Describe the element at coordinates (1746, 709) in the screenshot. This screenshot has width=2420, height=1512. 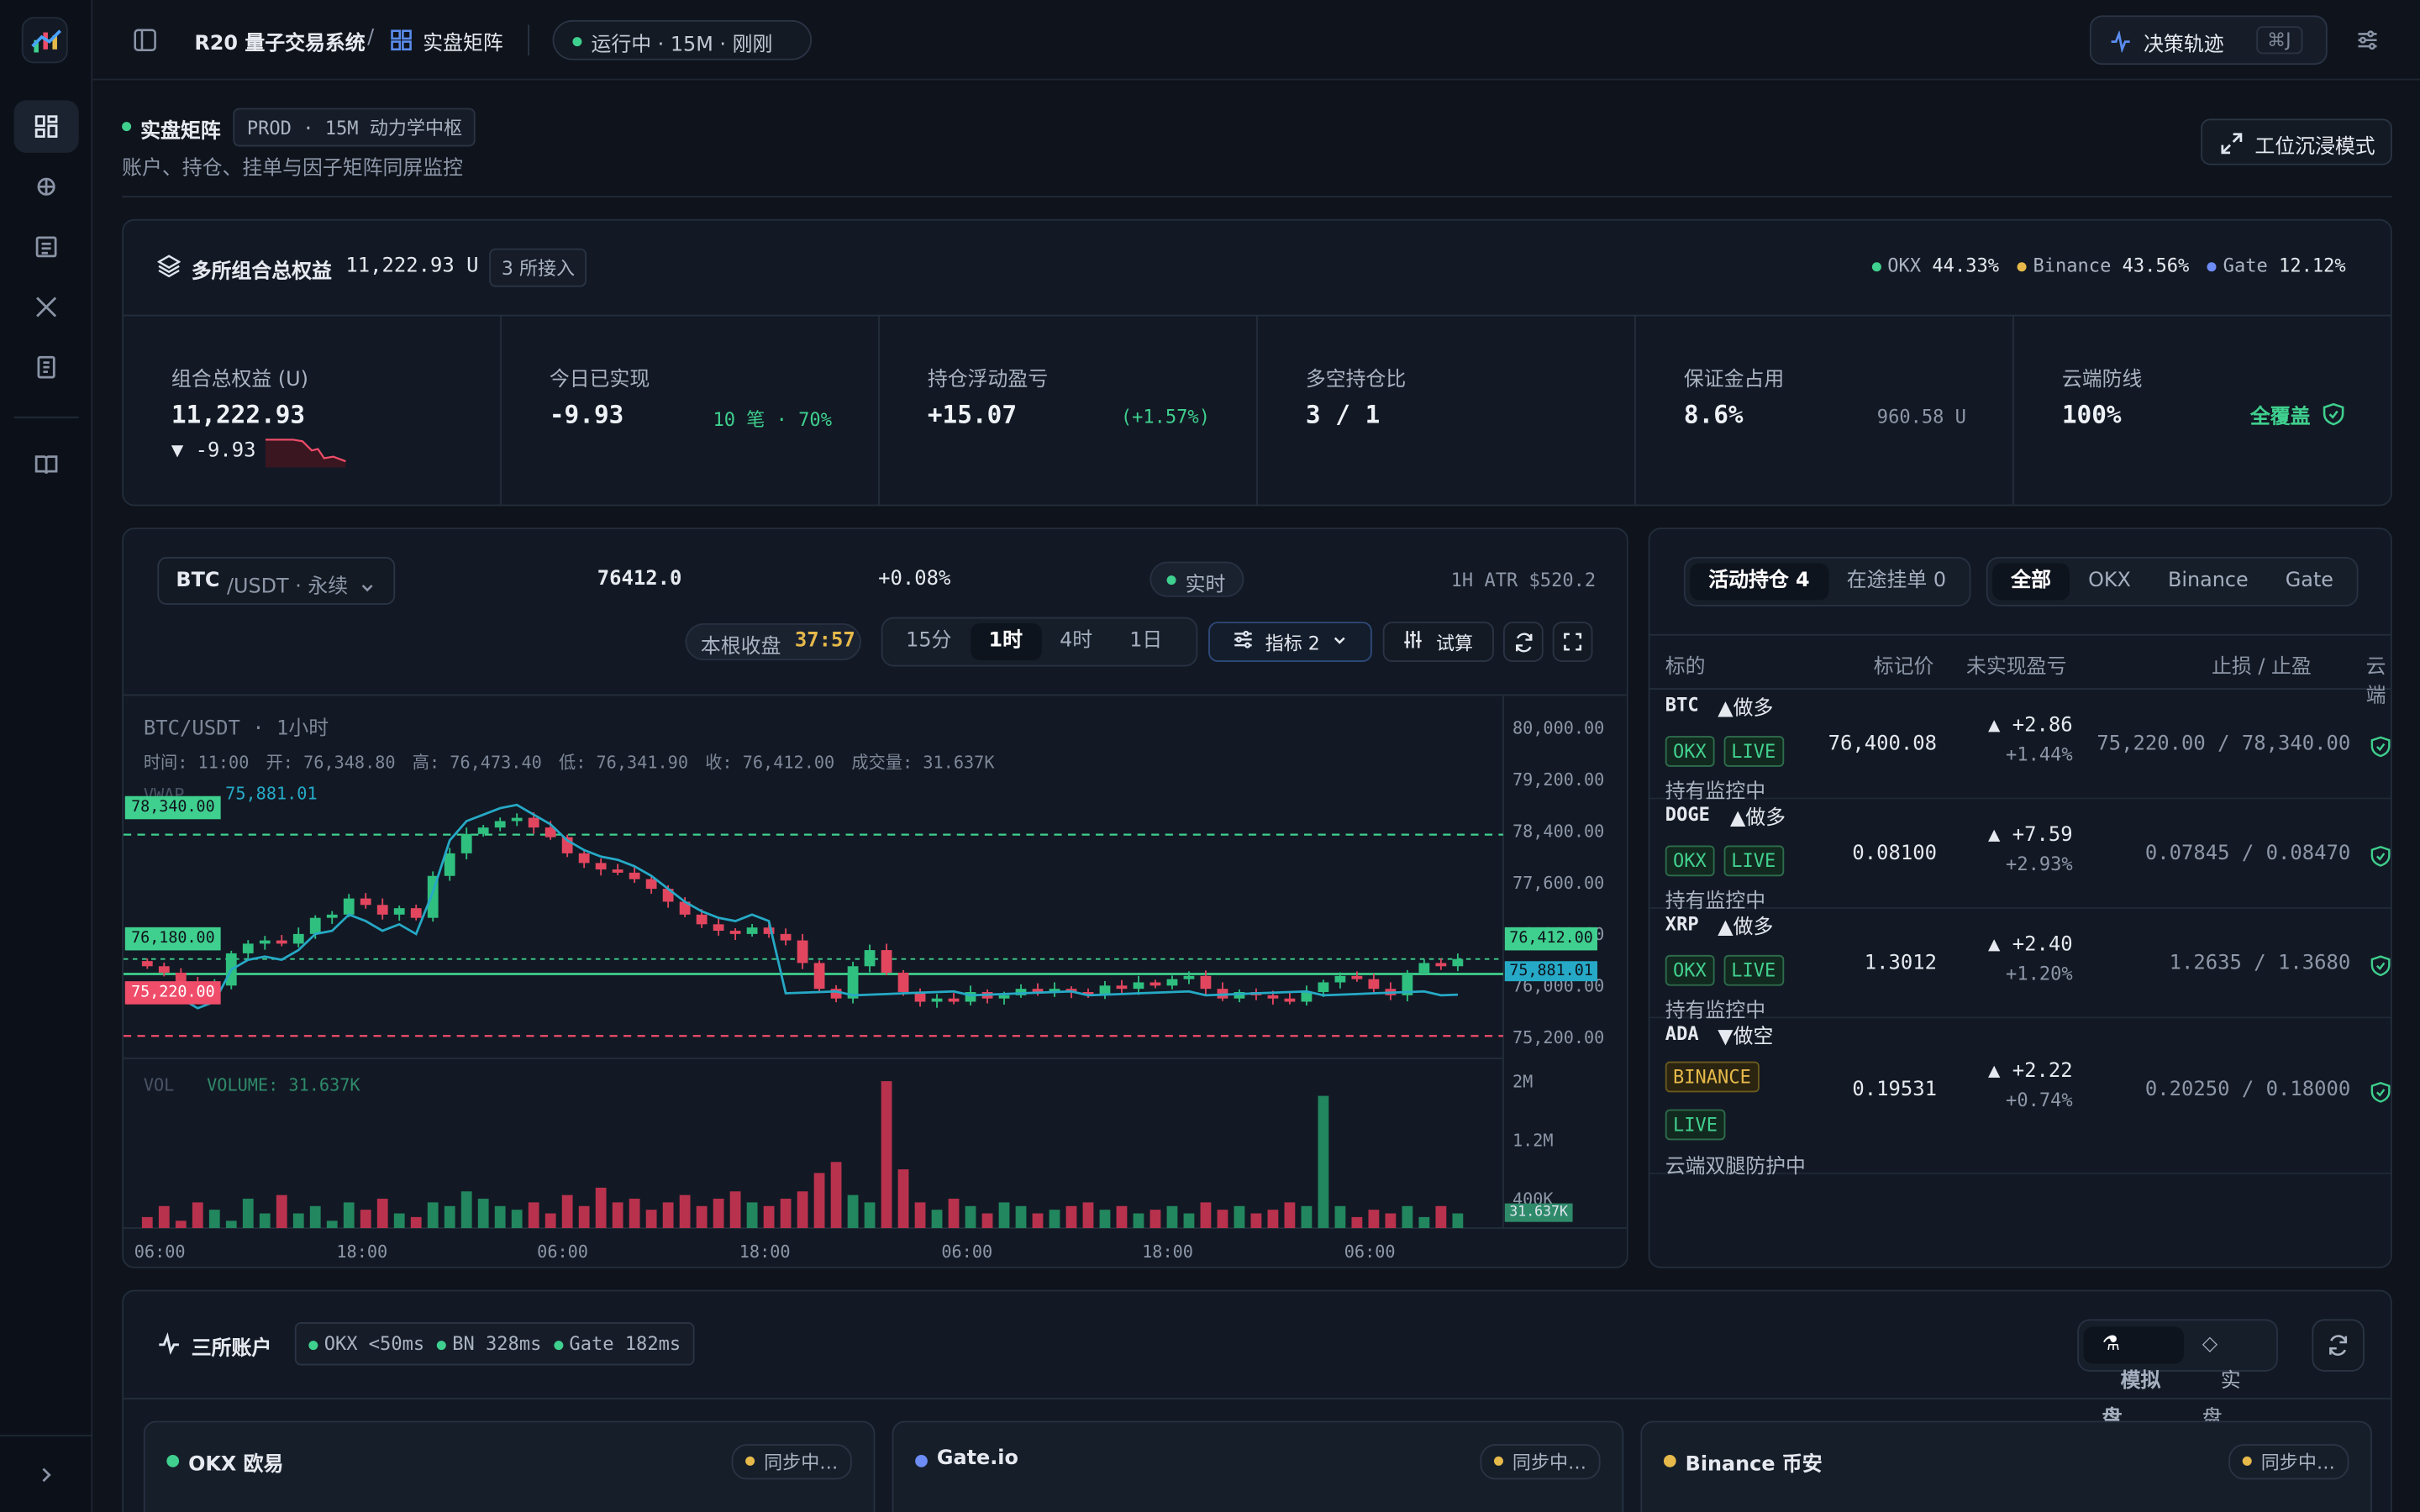
I see `position-side: ▲做多` at that location.